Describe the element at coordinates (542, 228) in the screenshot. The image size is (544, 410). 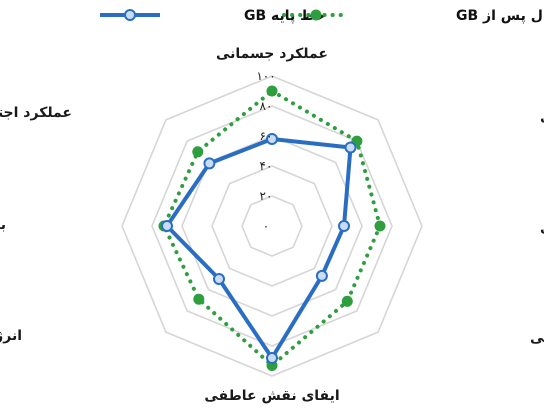
I see `axis-label: درد بدنی` at that location.